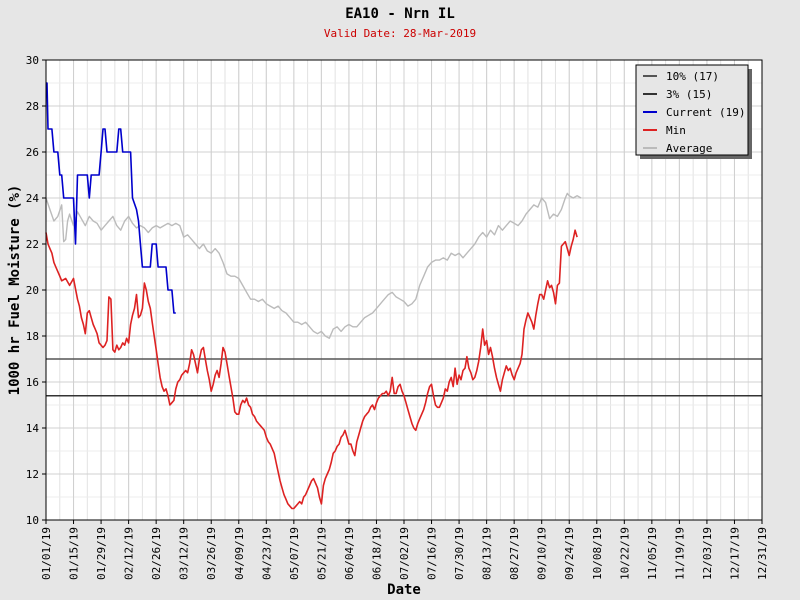  Describe the element at coordinates (32, 474) in the screenshot. I see `y-tick-label: 12` at that location.